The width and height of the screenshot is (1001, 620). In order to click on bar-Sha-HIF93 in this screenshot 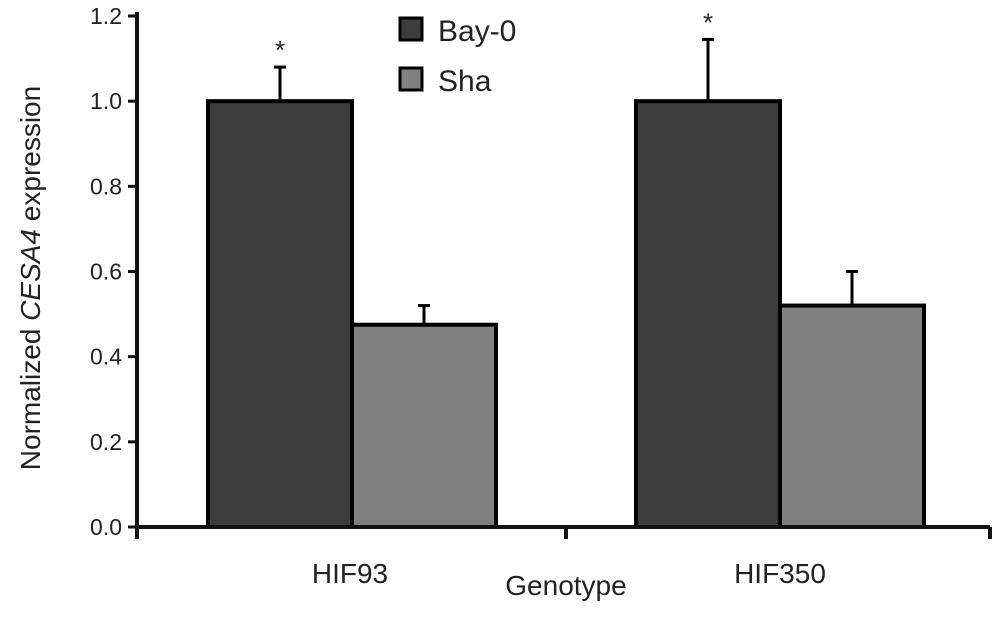, I will do `click(424, 425)`.